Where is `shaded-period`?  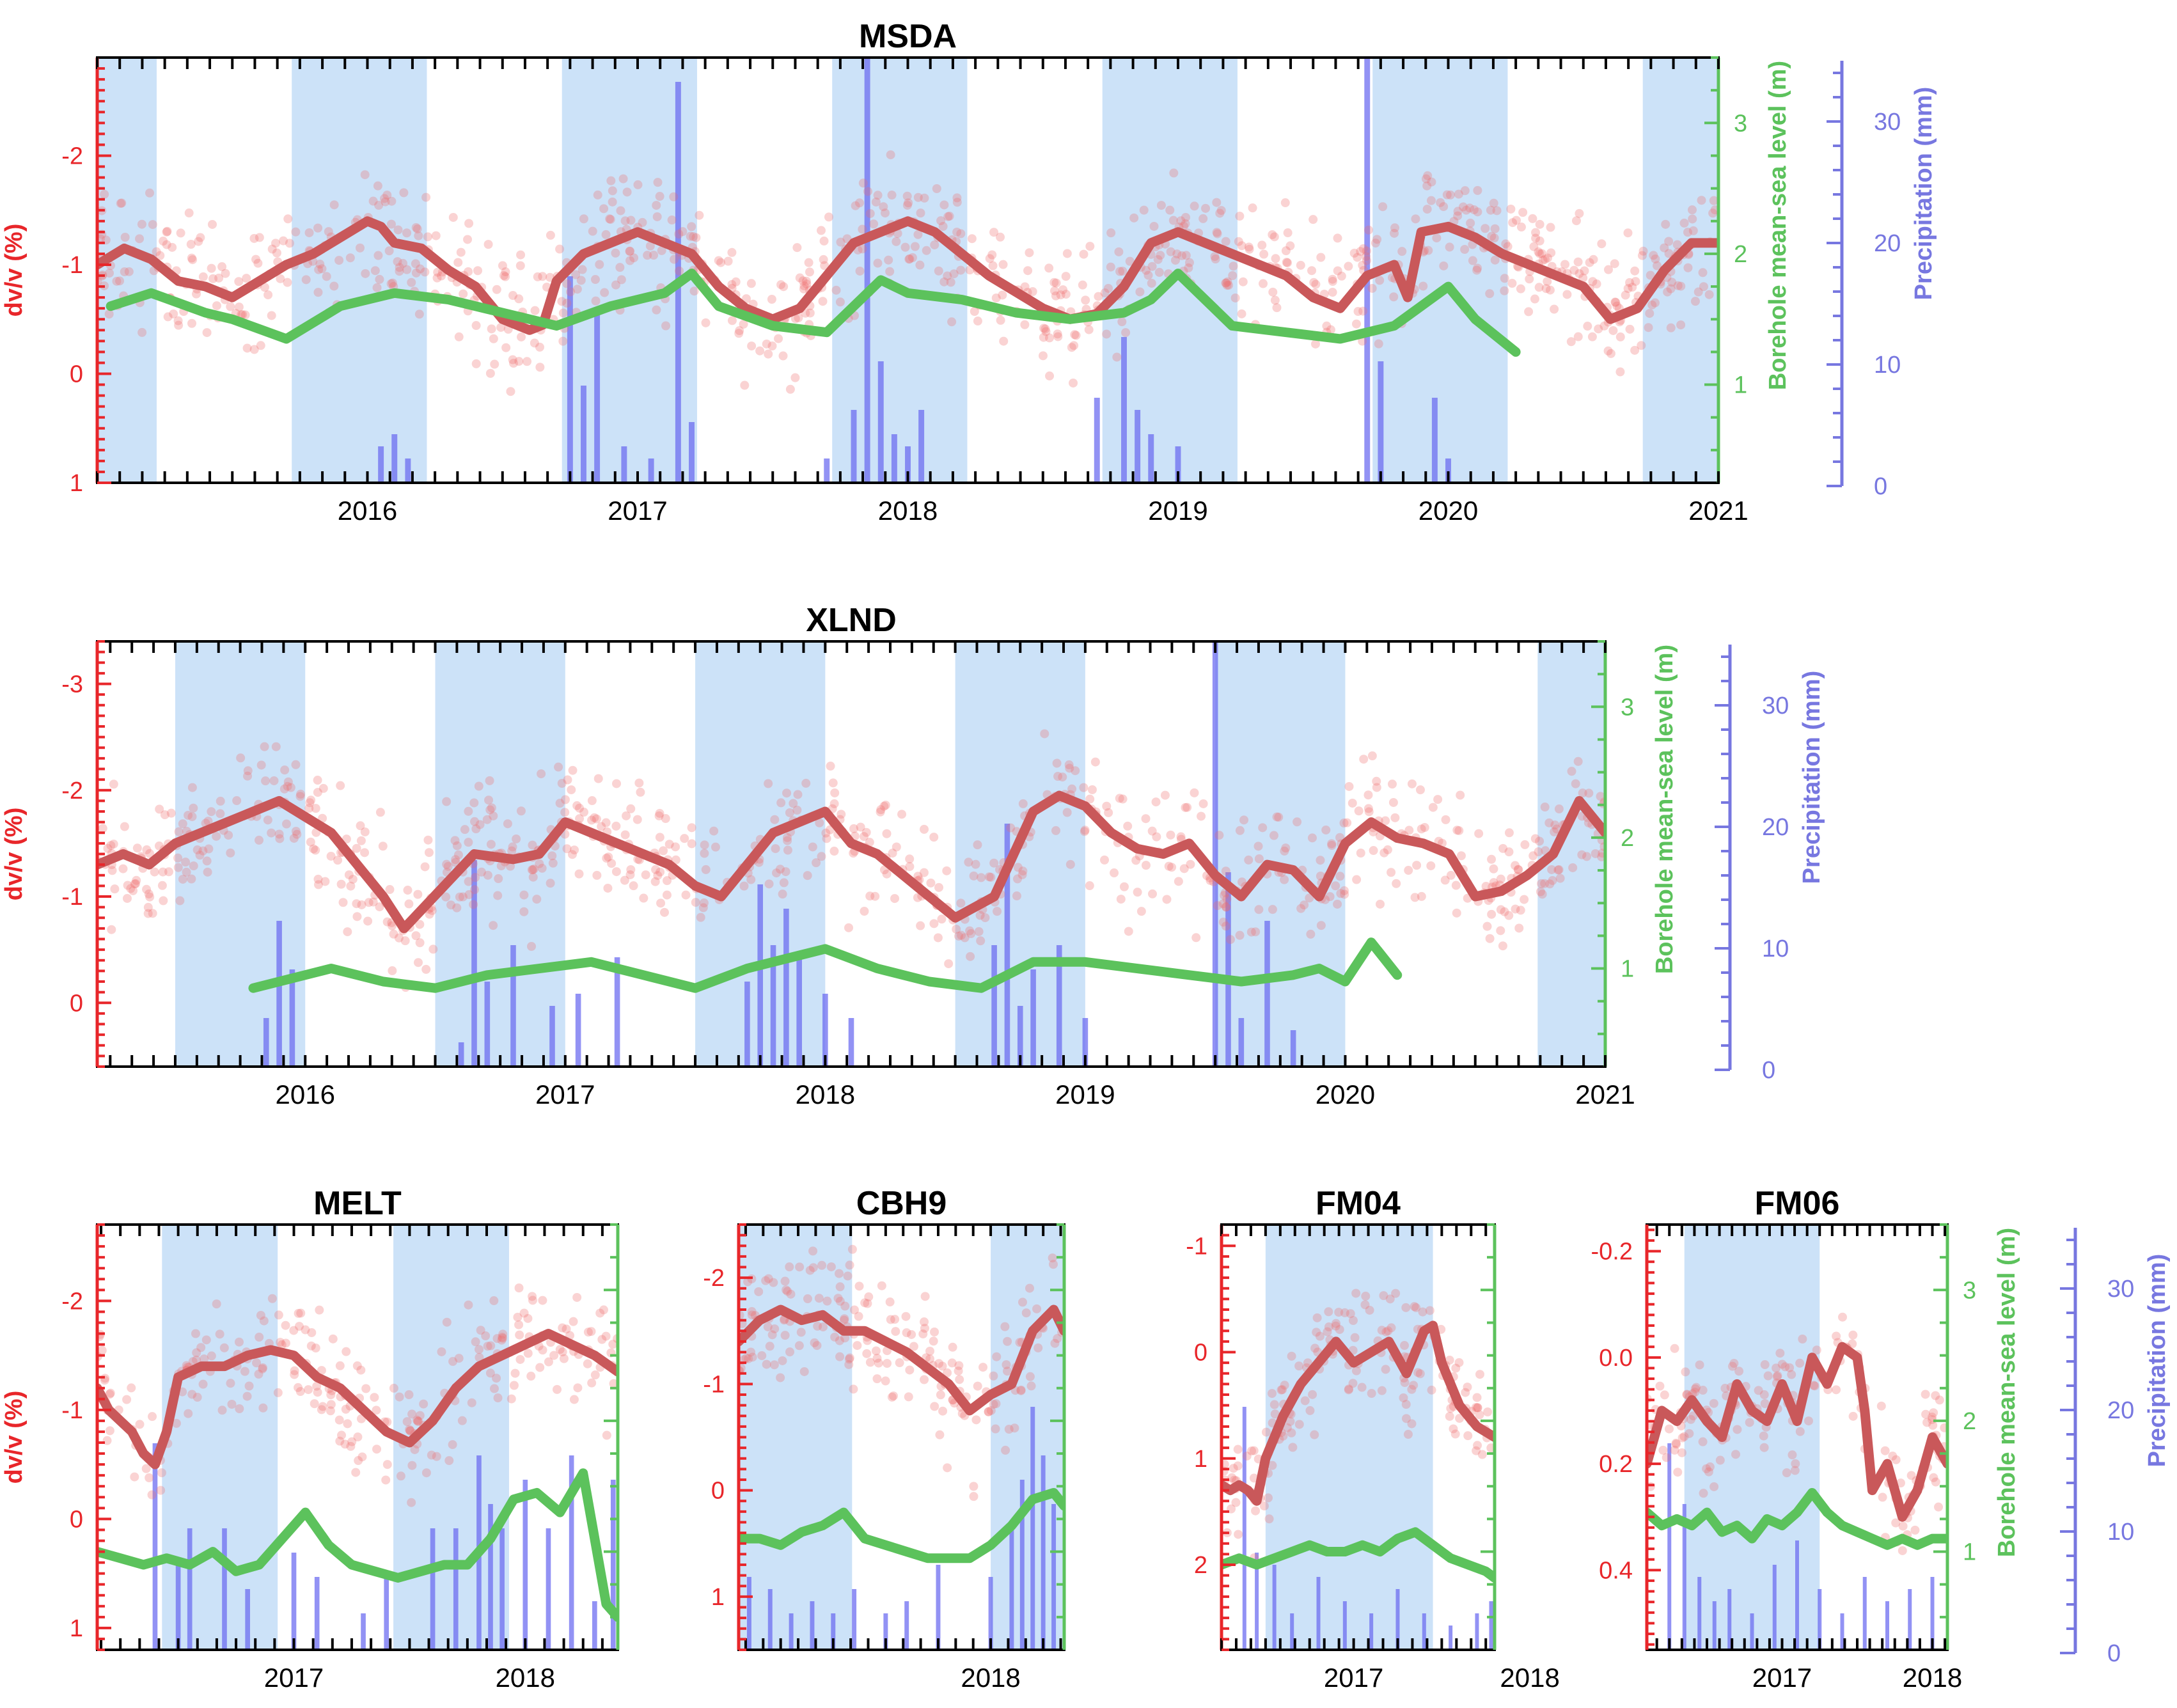 shaded-period is located at coordinates (1349, 1437).